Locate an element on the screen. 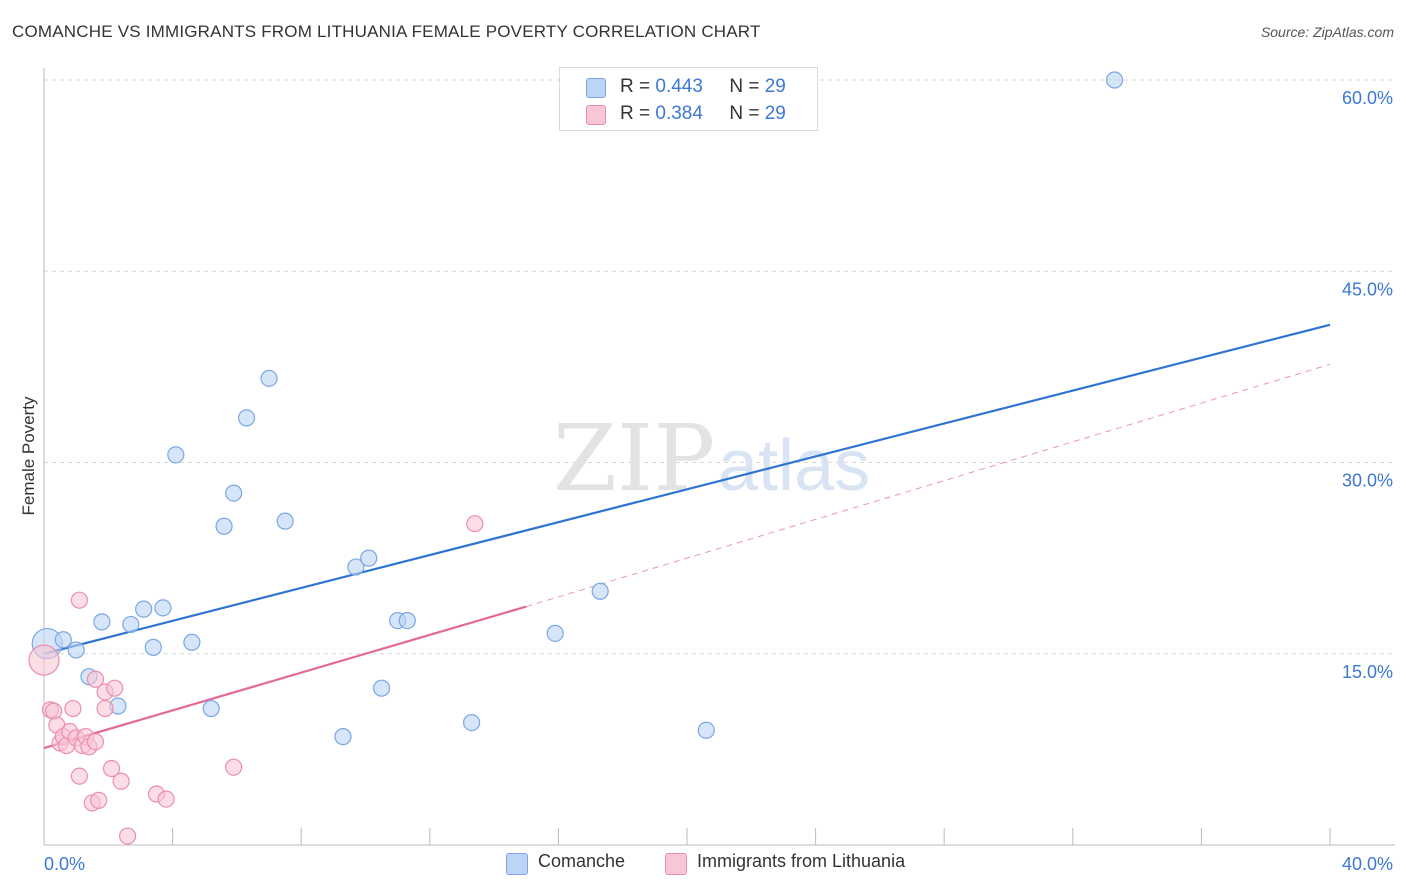 This screenshot has height=892, width=1406. x-tick-labels: 0.0% 40.0% is located at coordinates (718, 864).